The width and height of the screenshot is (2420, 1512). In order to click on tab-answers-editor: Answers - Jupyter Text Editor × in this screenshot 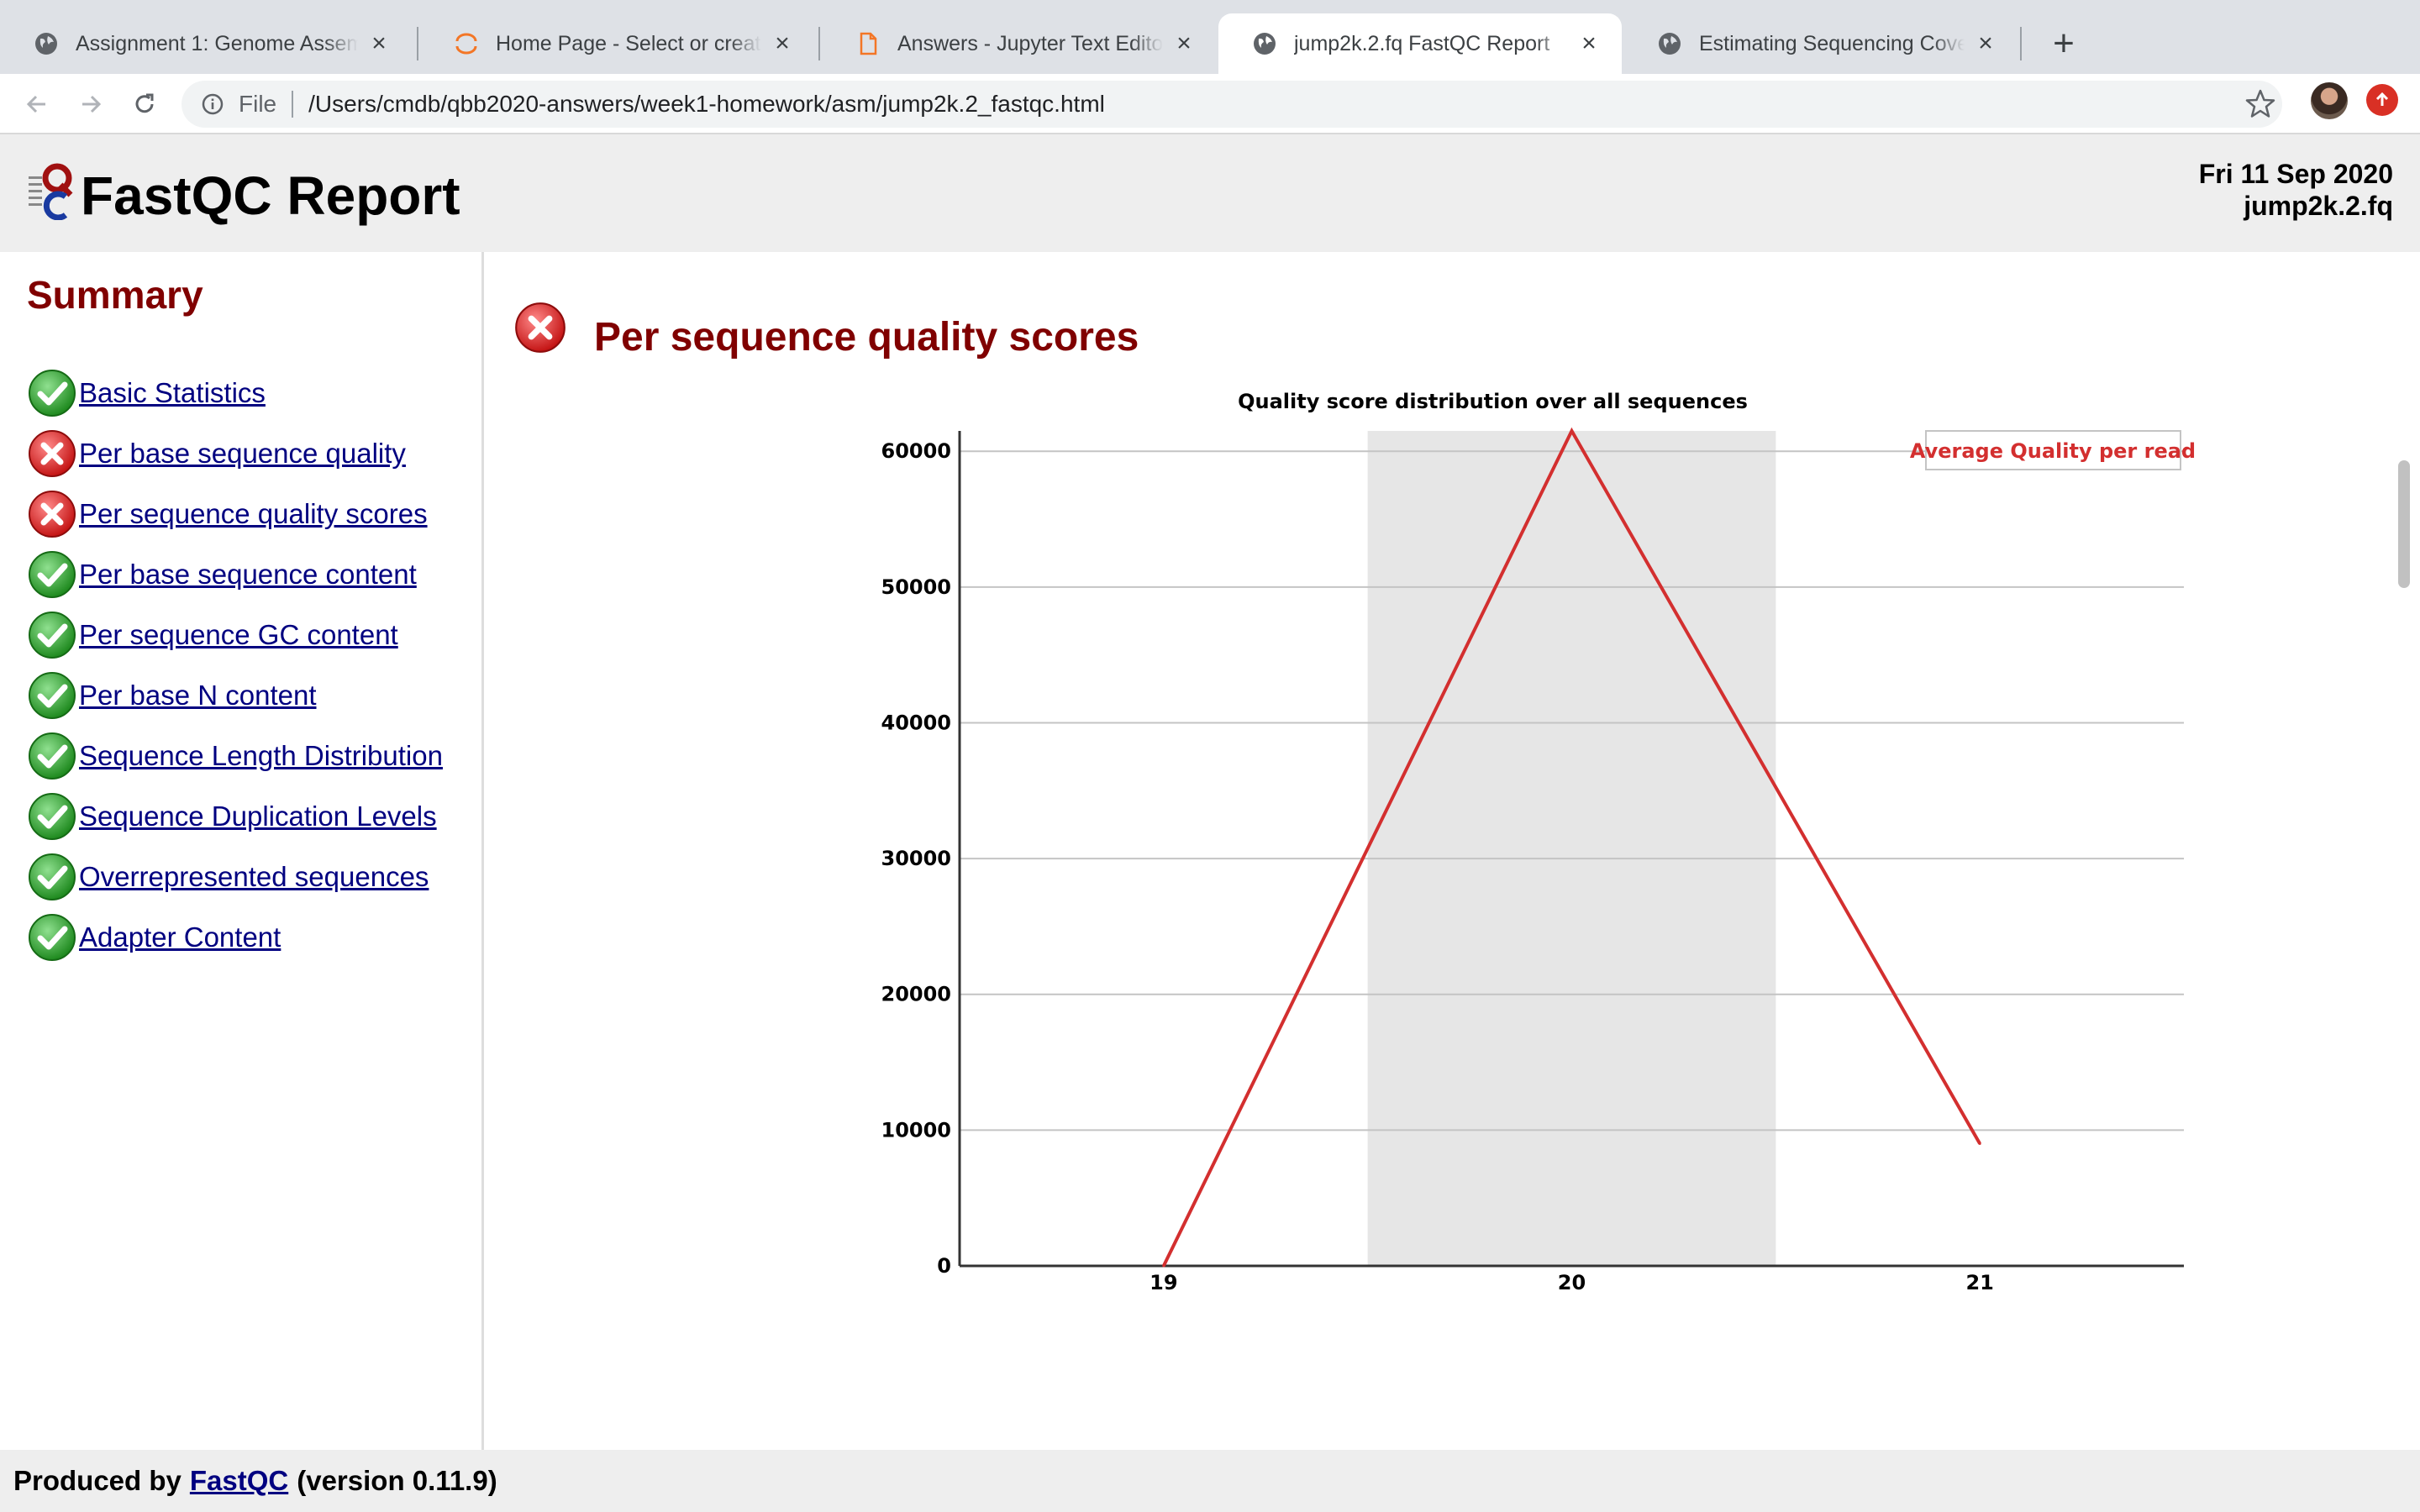, I will do `click(1020, 43)`.